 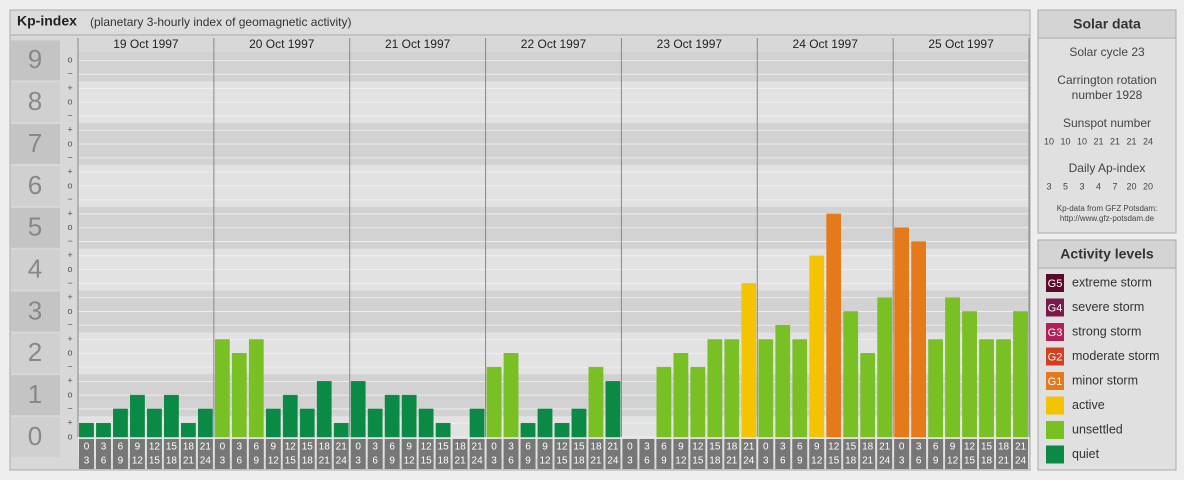 What do you see at coordinates (1097, 429) in the screenshot?
I see `level-label: unsettled` at bounding box center [1097, 429].